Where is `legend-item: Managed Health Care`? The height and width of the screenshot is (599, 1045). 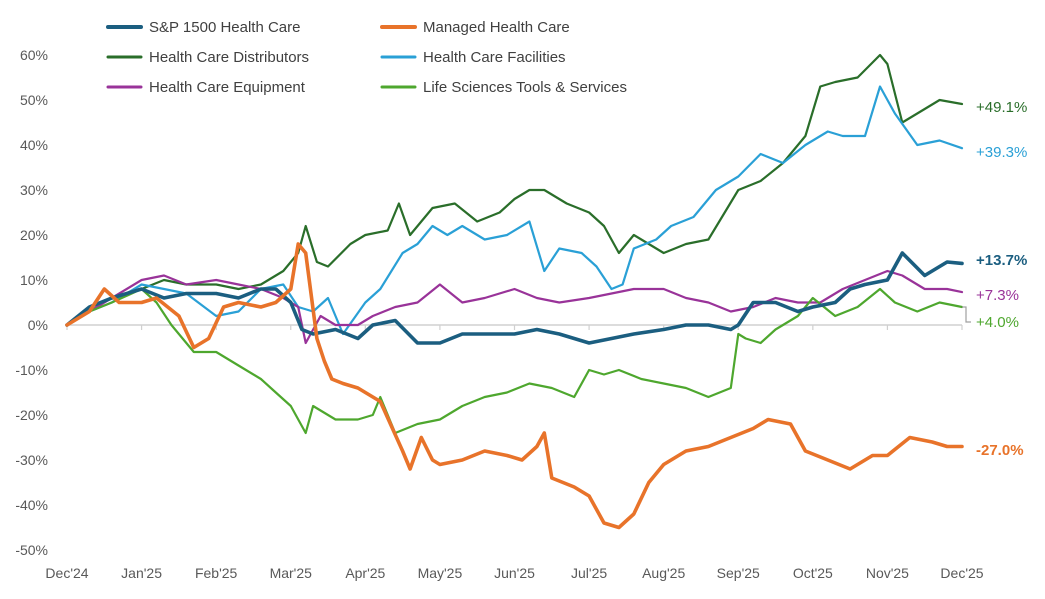 legend-item: Managed Health Care is located at coordinates (475, 27).